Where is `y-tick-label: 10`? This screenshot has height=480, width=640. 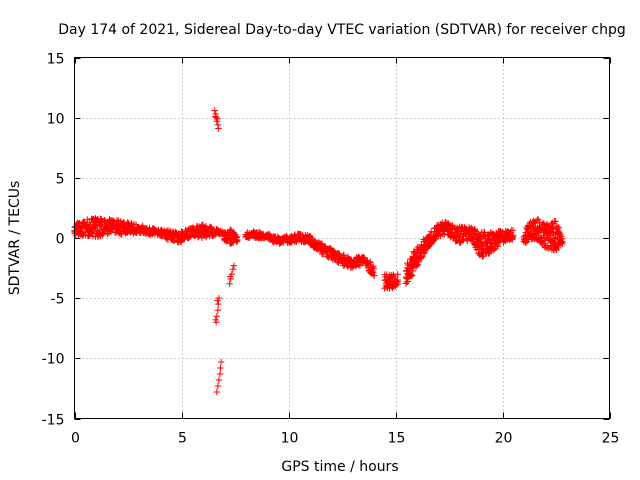
y-tick-label: 10 is located at coordinates (56, 120).